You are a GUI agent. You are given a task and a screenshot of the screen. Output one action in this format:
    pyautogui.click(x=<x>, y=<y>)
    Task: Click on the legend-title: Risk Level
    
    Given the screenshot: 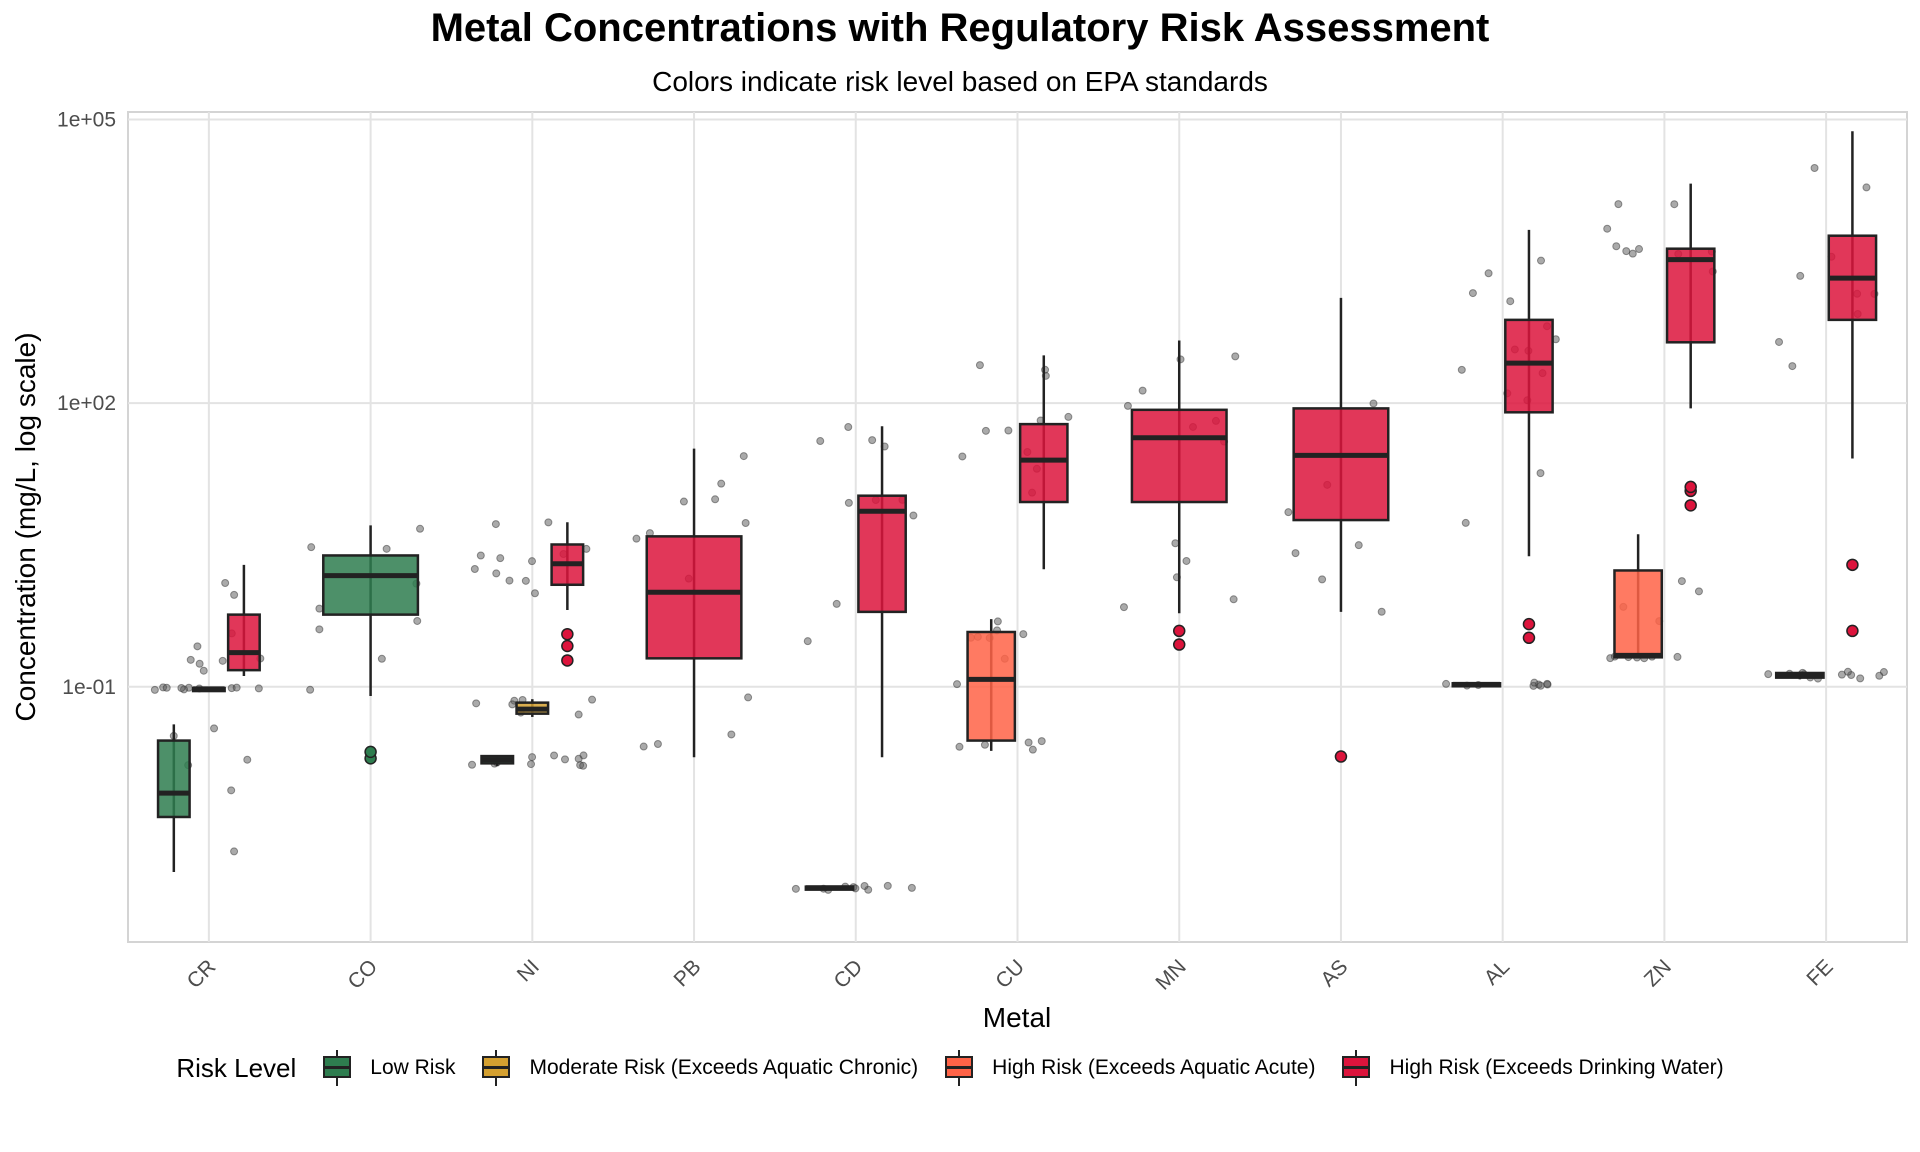 What is the action you would take?
    pyautogui.click(x=236, y=1067)
    